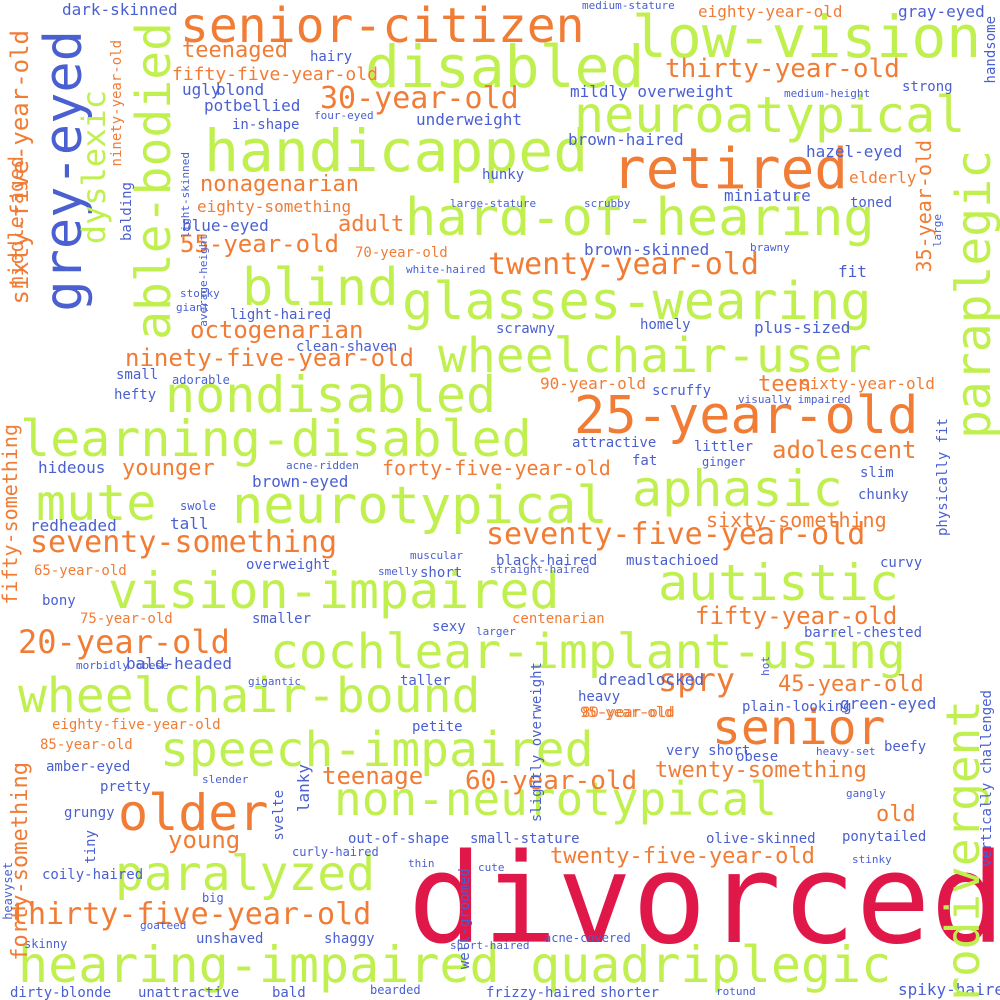 This screenshot has width=1000, height=1000. What do you see at coordinates (973, 294) in the screenshot?
I see `word-paraplegic: paraplegic` at bounding box center [973, 294].